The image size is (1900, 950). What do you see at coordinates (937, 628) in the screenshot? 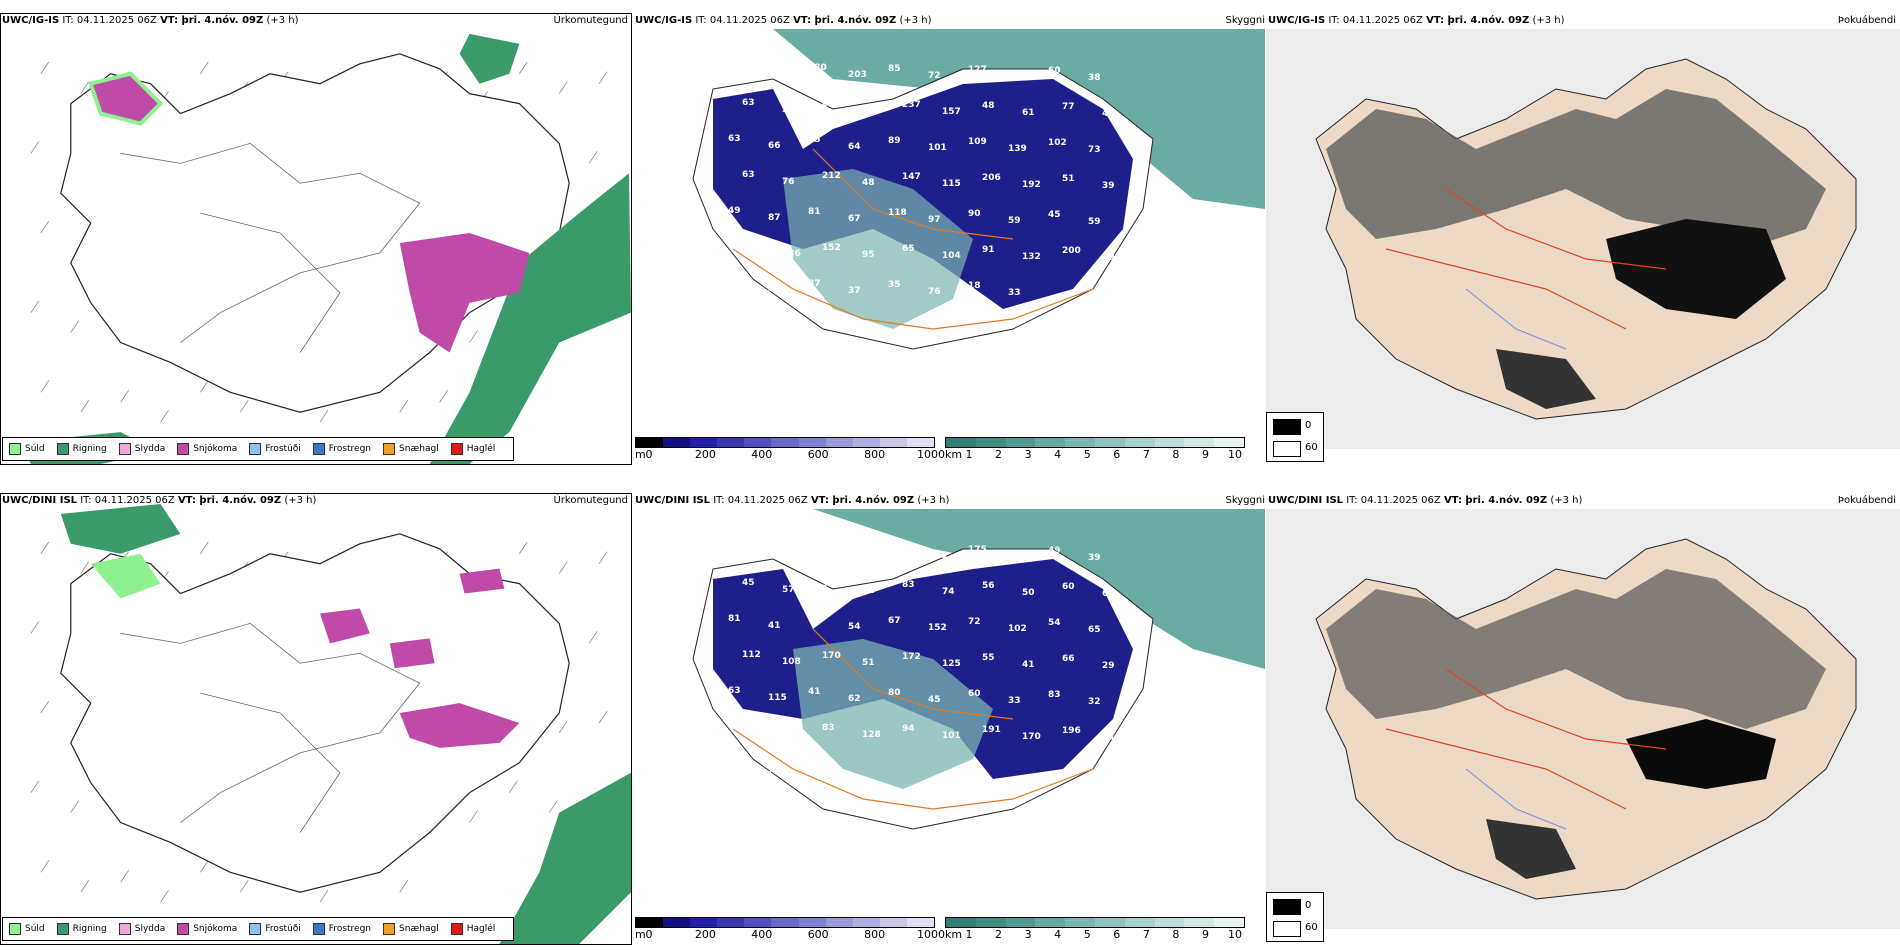
I see `cloud-base-label: 152` at bounding box center [937, 628].